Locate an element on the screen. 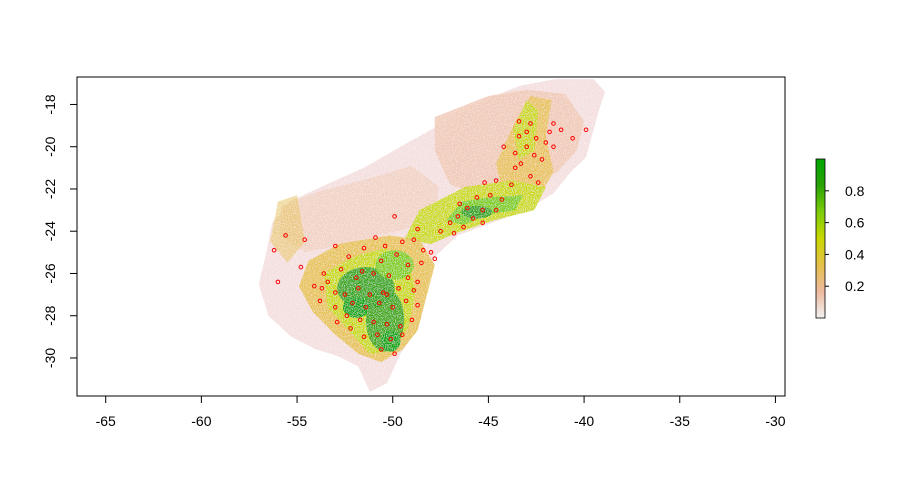 Image resolution: width=899 pixels, height=496 pixels. x-axis: -65 -60 -55 -50 -45 -40 -35 -30 is located at coordinates (441, 412).